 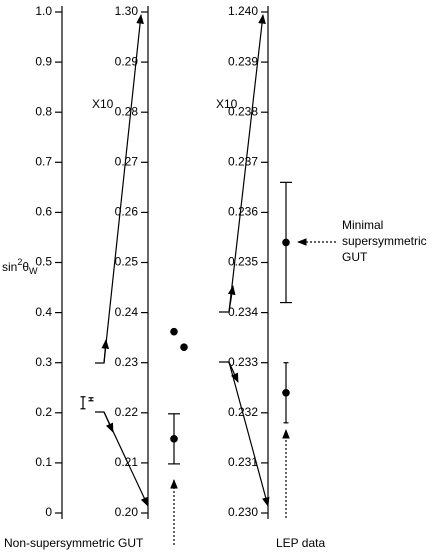 I want to click on y-tick-label: 0.234, so click(x=243, y=312).